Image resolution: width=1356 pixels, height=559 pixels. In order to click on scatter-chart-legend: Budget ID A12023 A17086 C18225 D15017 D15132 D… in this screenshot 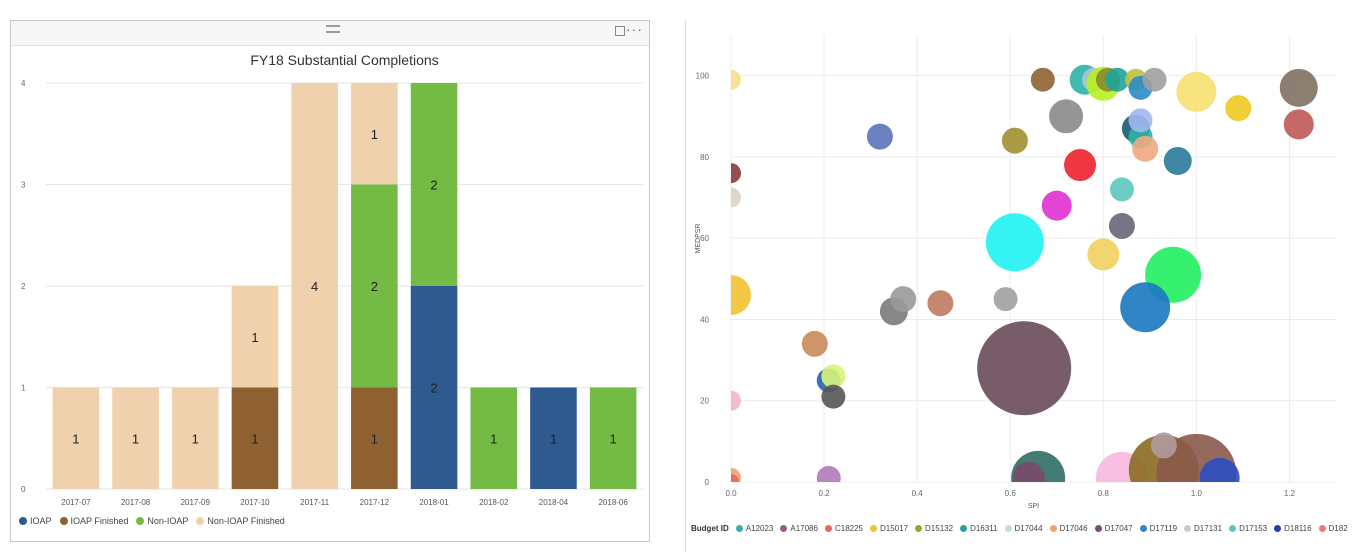, I will do `click(1019, 528)`.